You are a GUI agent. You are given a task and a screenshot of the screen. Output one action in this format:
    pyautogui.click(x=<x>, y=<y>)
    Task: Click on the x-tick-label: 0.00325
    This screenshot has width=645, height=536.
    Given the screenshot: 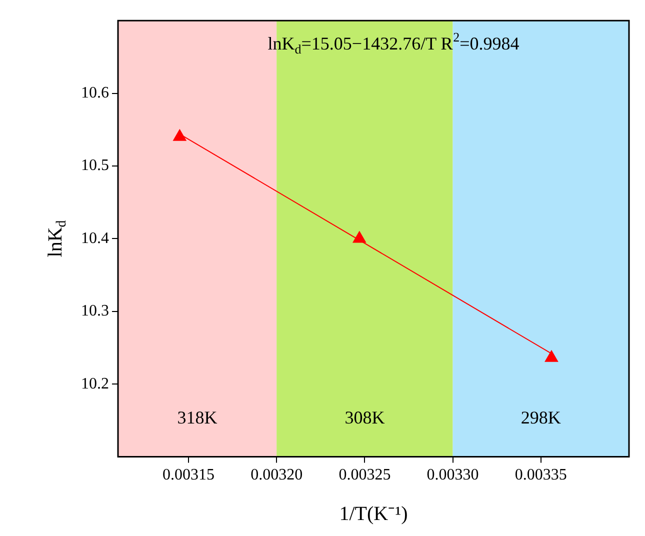 What is the action you would take?
    pyautogui.click(x=364, y=475)
    